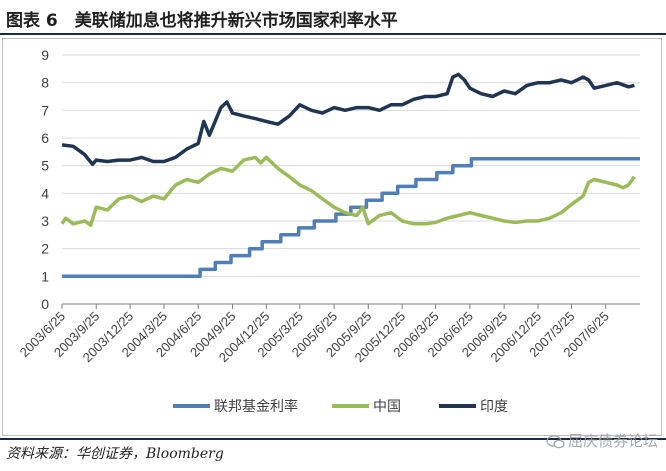 This screenshot has height=471, width=666. What do you see at coordinates (256, 406) in the screenshot?
I see `legend-label: 联邦基金利率` at bounding box center [256, 406].